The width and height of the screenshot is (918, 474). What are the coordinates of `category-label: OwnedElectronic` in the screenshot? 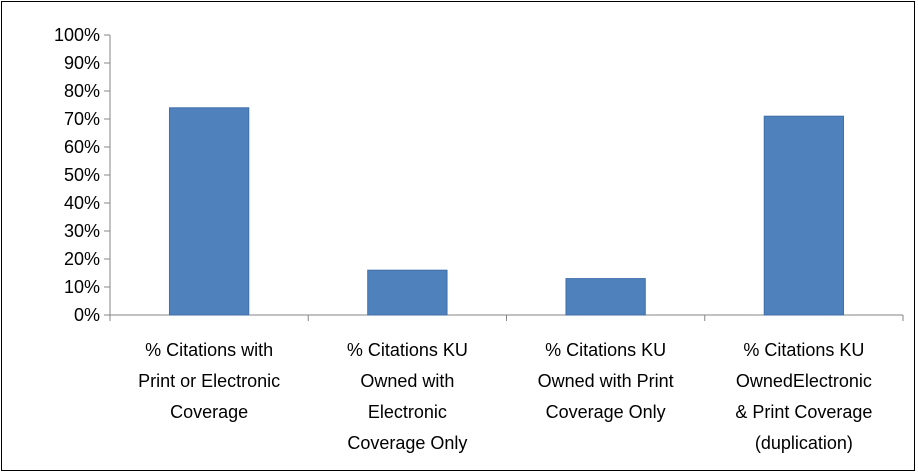 It's located at (804, 381).